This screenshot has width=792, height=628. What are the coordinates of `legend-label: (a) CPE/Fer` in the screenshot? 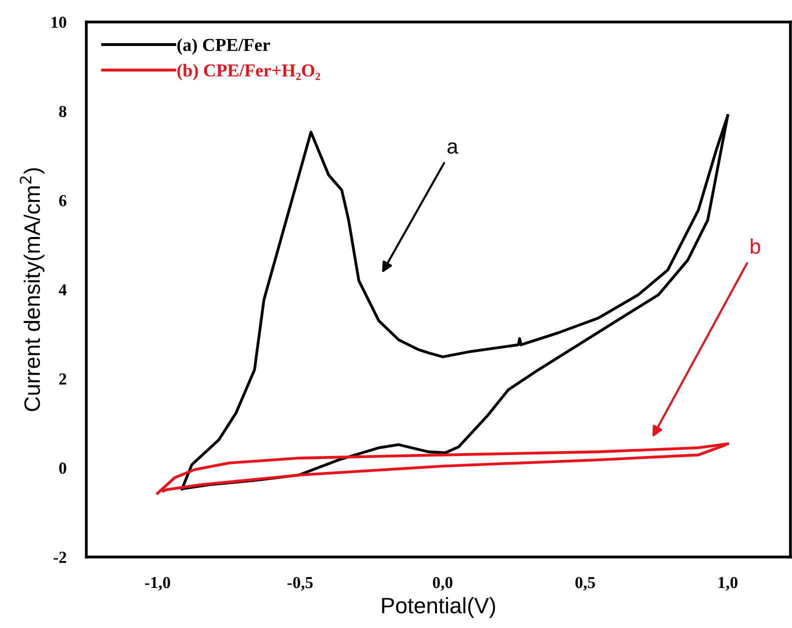 It's located at (223, 46).